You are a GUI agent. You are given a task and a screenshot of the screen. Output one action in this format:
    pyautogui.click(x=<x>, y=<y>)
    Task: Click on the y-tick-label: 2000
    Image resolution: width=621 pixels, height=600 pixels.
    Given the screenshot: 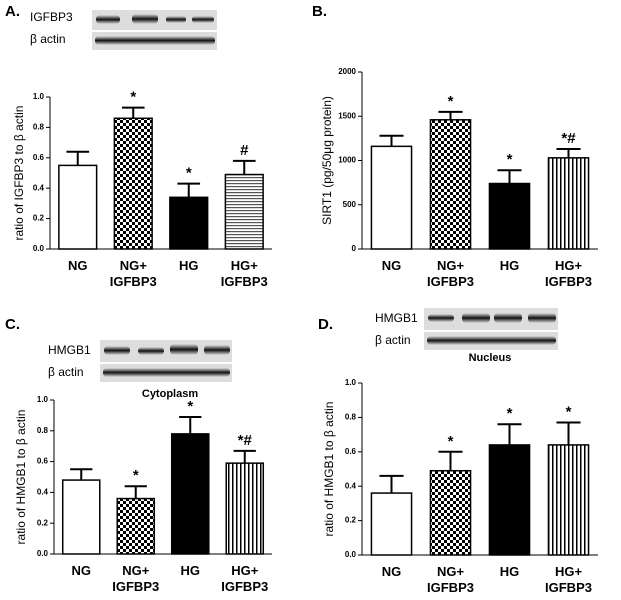 What is the action you would take?
    pyautogui.click(x=347, y=71)
    